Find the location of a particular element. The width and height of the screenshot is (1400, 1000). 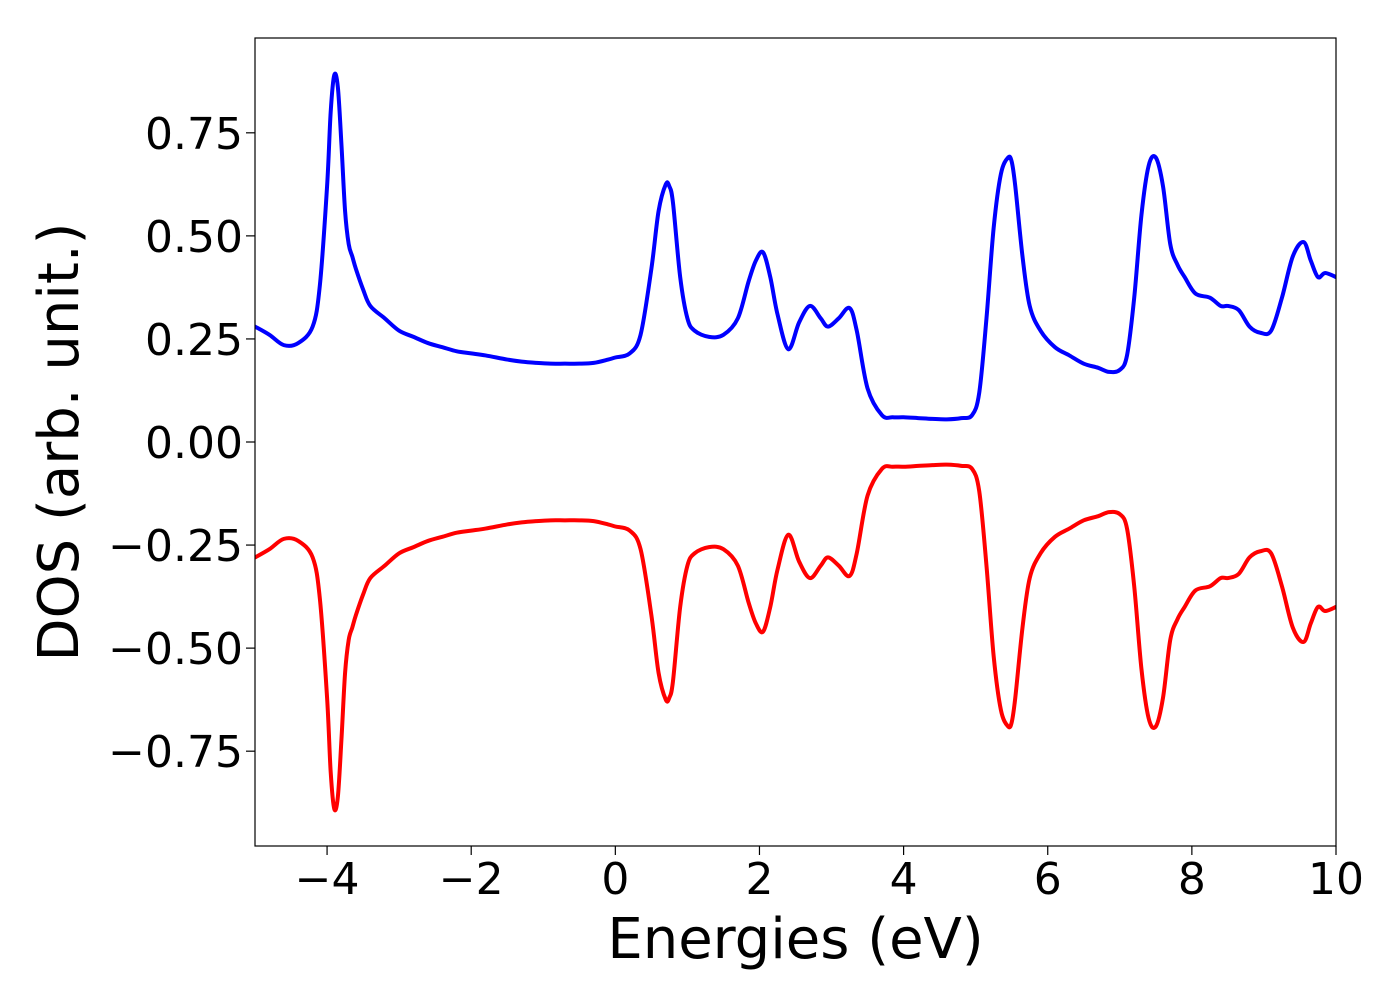

x-tick-label: −2 is located at coordinates (471, 879).